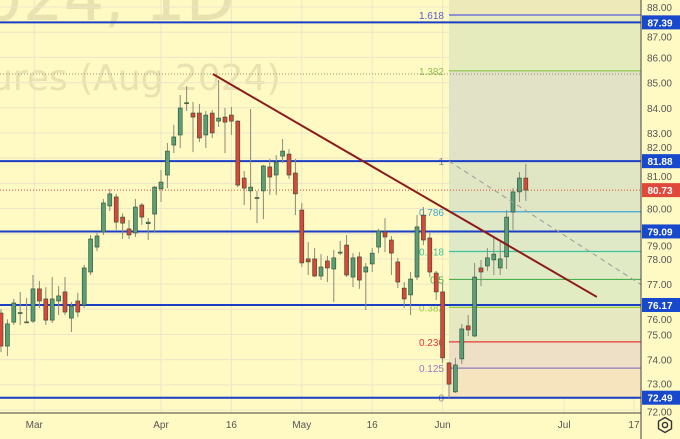 The width and height of the screenshot is (680, 439). What do you see at coordinates (659, 134) in the screenshot?
I see `y-tick-label: 83.00` at bounding box center [659, 134].